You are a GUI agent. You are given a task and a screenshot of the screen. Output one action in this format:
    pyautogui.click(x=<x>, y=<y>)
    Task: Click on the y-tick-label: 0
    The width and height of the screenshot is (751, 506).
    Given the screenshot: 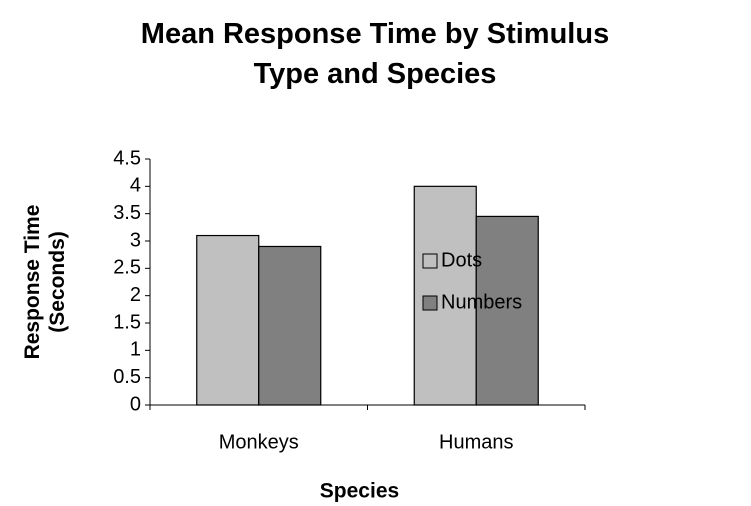 What is the action you would take?
    pyautogui.click(x=135, y=404)
    